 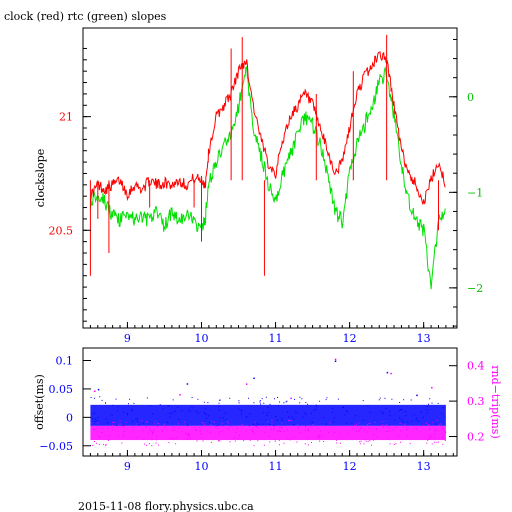 I want to click on top-x-tick-label: 11, so click(x=276, y=338).